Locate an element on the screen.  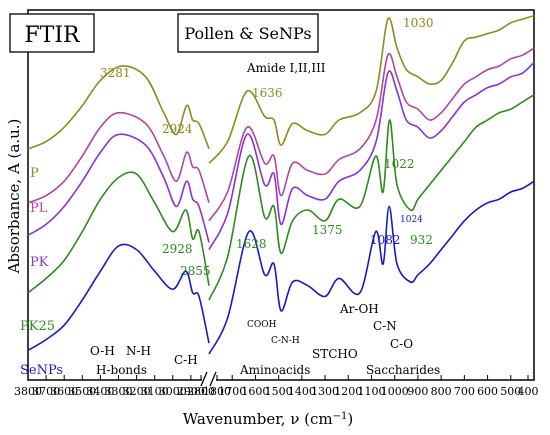
peak-2928: 2928 is located at coordinates (177, 249).